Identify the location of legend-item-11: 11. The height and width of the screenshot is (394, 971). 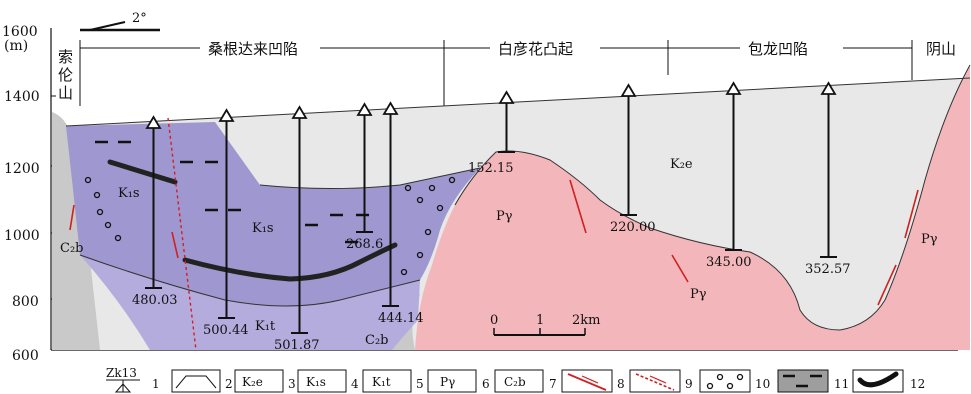
(813, 381).